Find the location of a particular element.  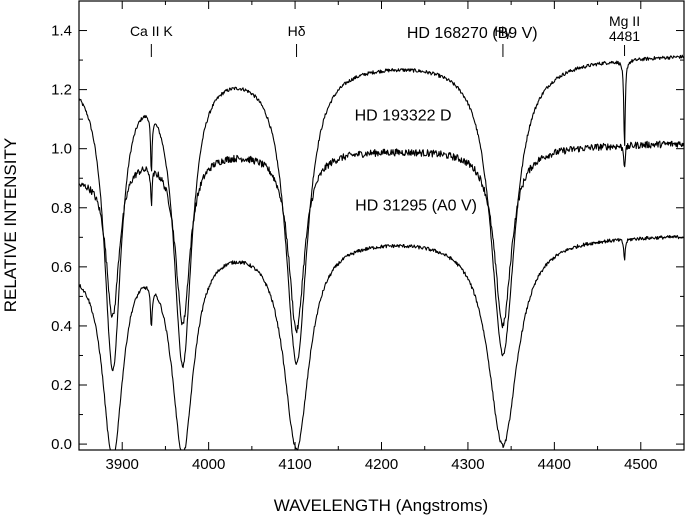

y-tick-label: 1.2 is located at coordinates (61, 90).